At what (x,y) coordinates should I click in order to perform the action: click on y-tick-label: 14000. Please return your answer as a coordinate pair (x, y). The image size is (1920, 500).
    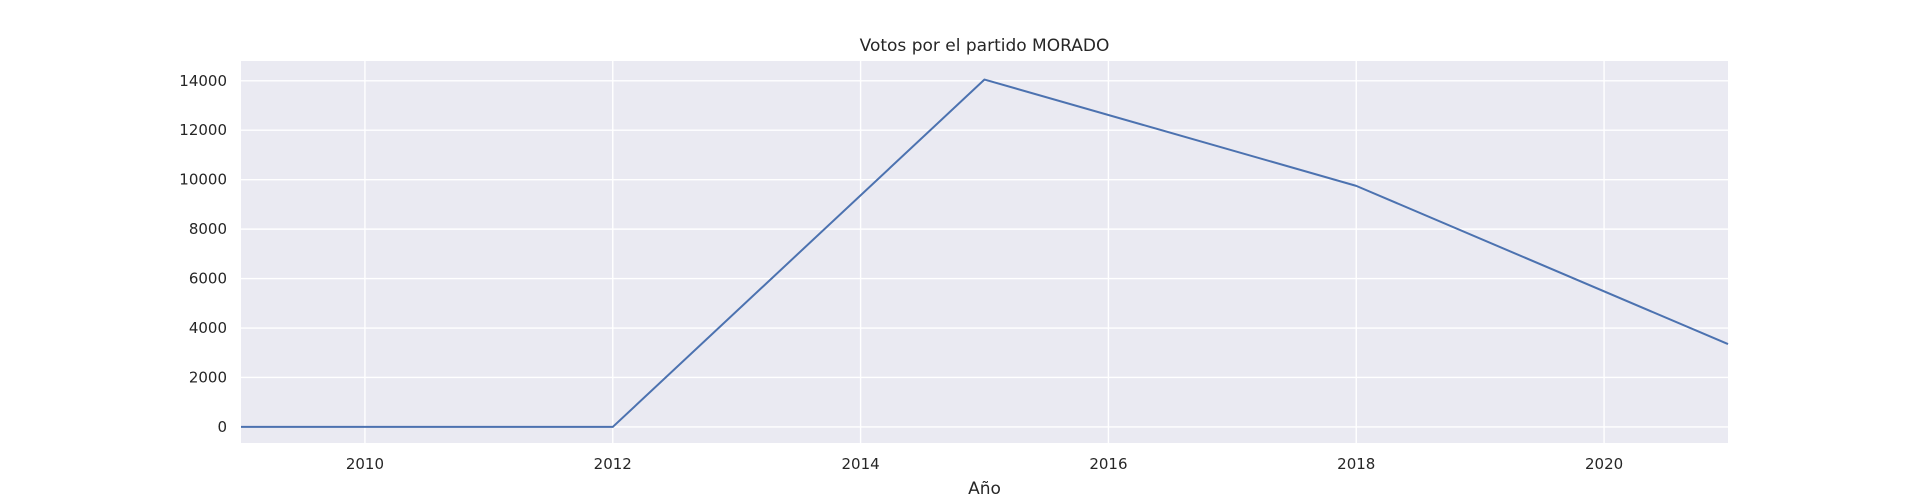
    Looking at the image, I should click on (203, 81).